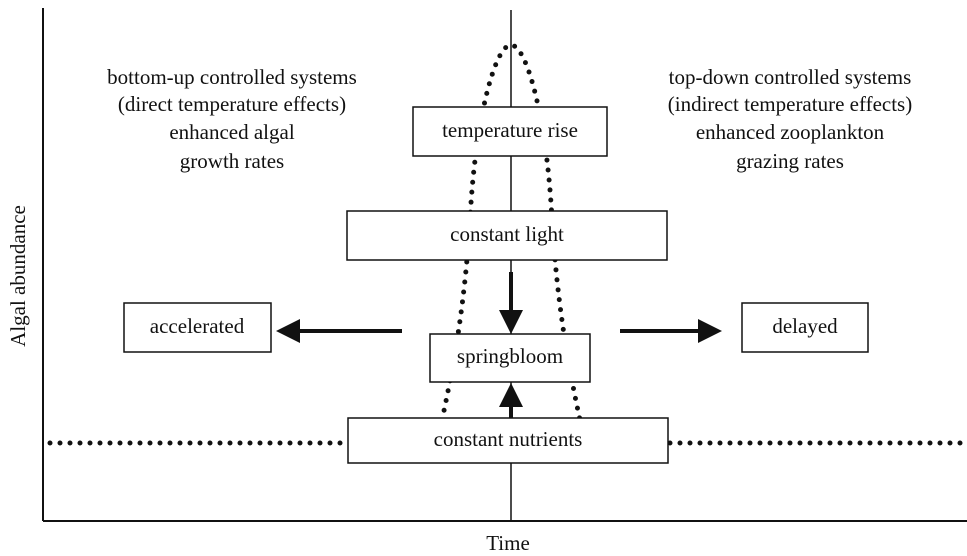  What do you see at coordinates (790, 132) in the screenshot?
I see `right-text: enhanced zooplankton` at bounding box center [790, 132].